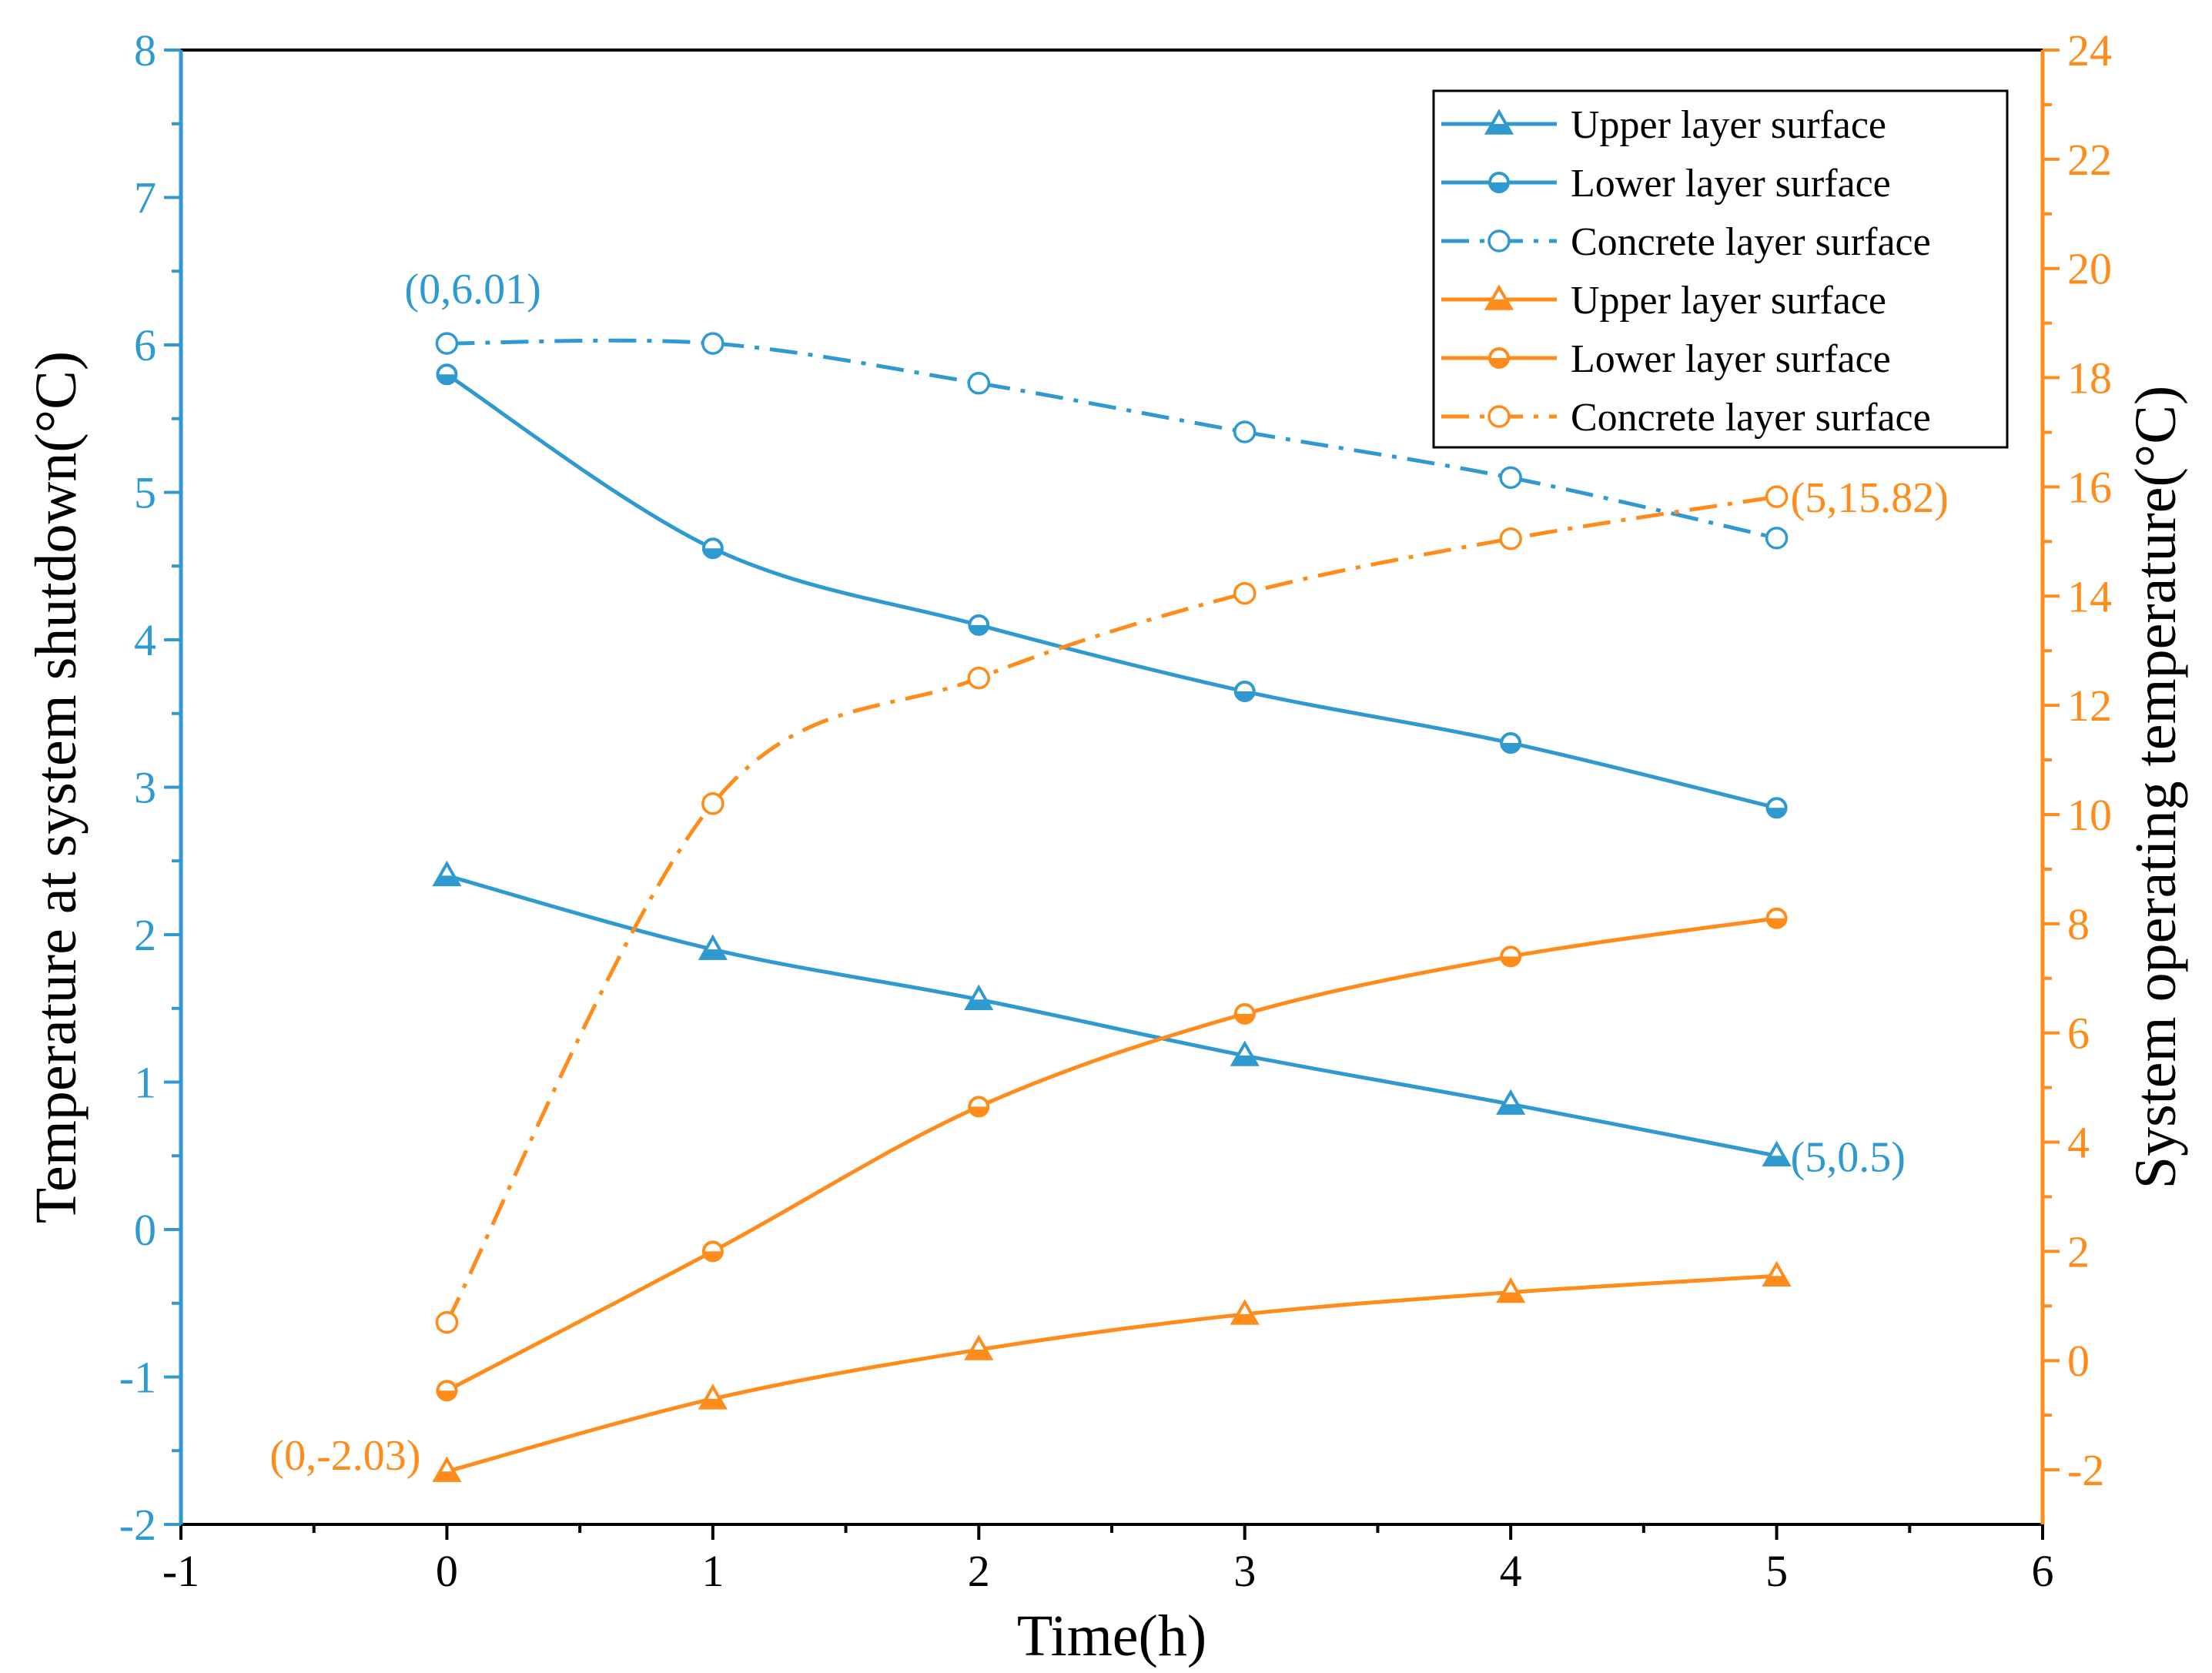  I want to click on series-1-point-6-fill, so click(1776, 1160).